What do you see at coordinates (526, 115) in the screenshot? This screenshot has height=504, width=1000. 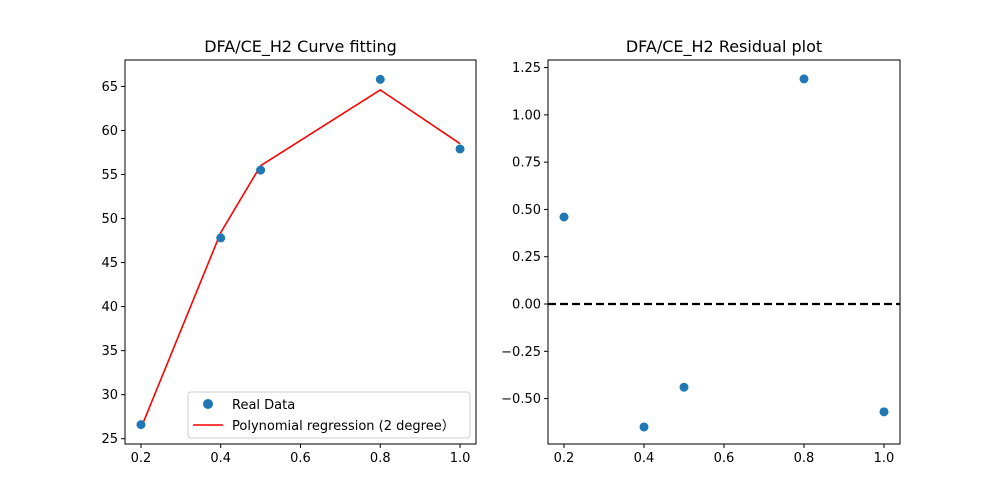 I see `y-tick-label: 1.00` at bounding box center [526, 115].